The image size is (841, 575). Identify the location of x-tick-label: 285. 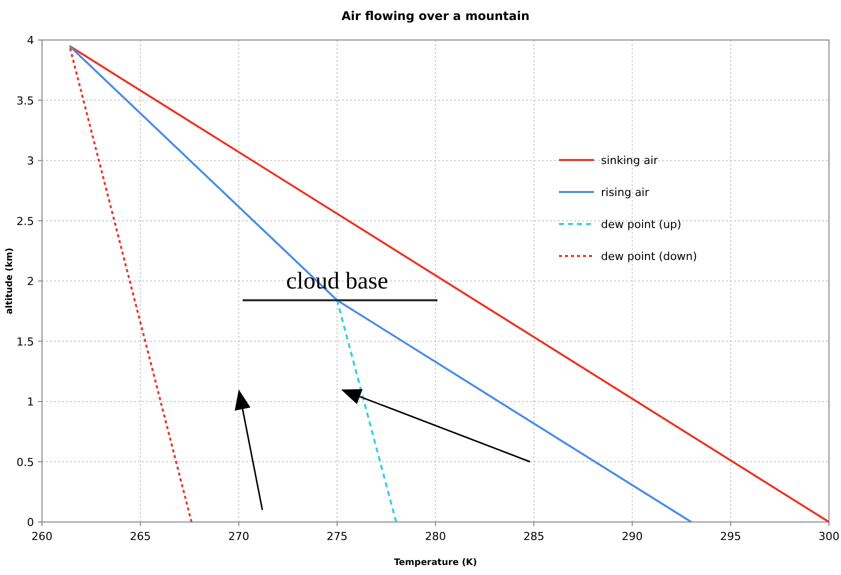
(533, 536).